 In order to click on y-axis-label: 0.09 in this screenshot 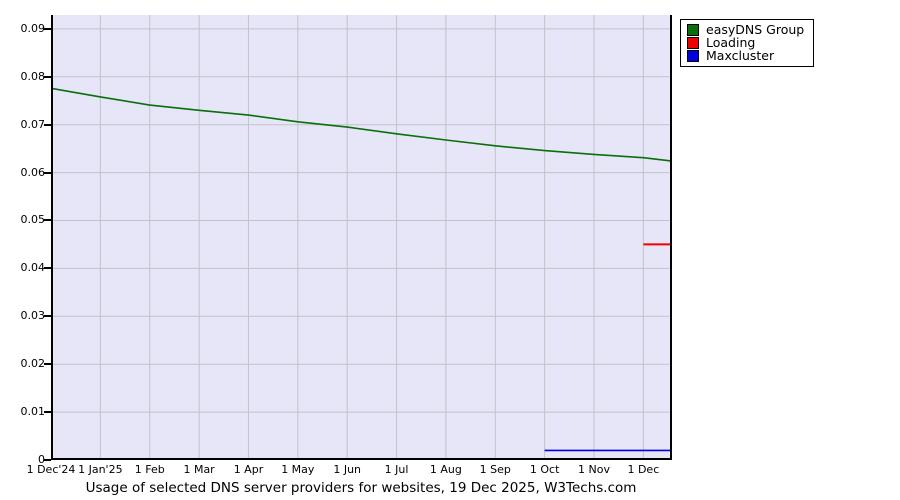, I will do `click(33, 28)`.